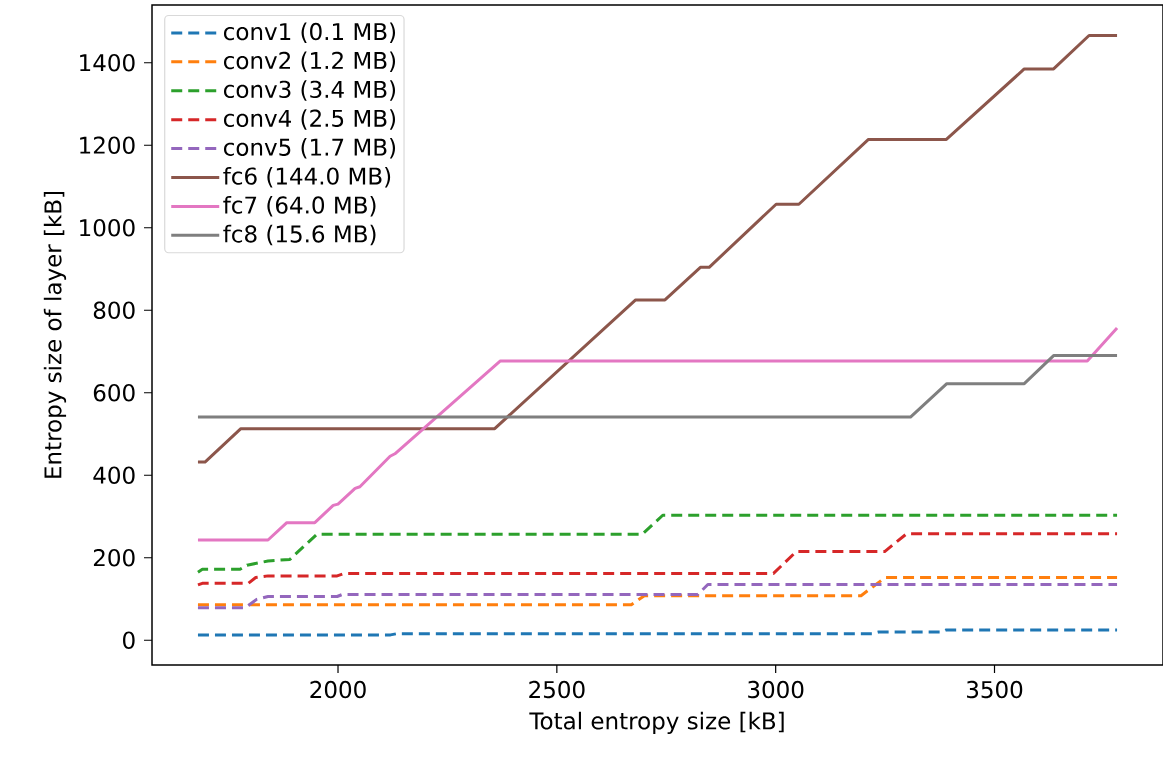 The width and height of the screenshot is (1163, 758). What do you see at coordinates (55, 334) in the screenshot?
I see `y-axis-title: Entropy size of layer [kB]` at bounding box center [55, 334].